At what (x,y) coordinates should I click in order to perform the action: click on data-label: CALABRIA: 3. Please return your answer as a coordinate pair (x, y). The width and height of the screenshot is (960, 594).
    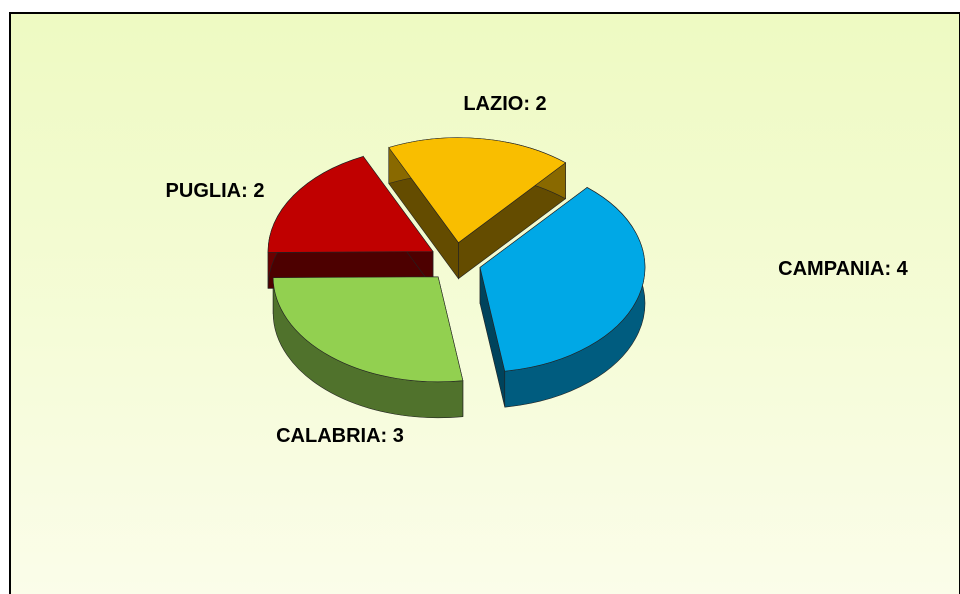
    Looking at the image, I should click on (340, 436).